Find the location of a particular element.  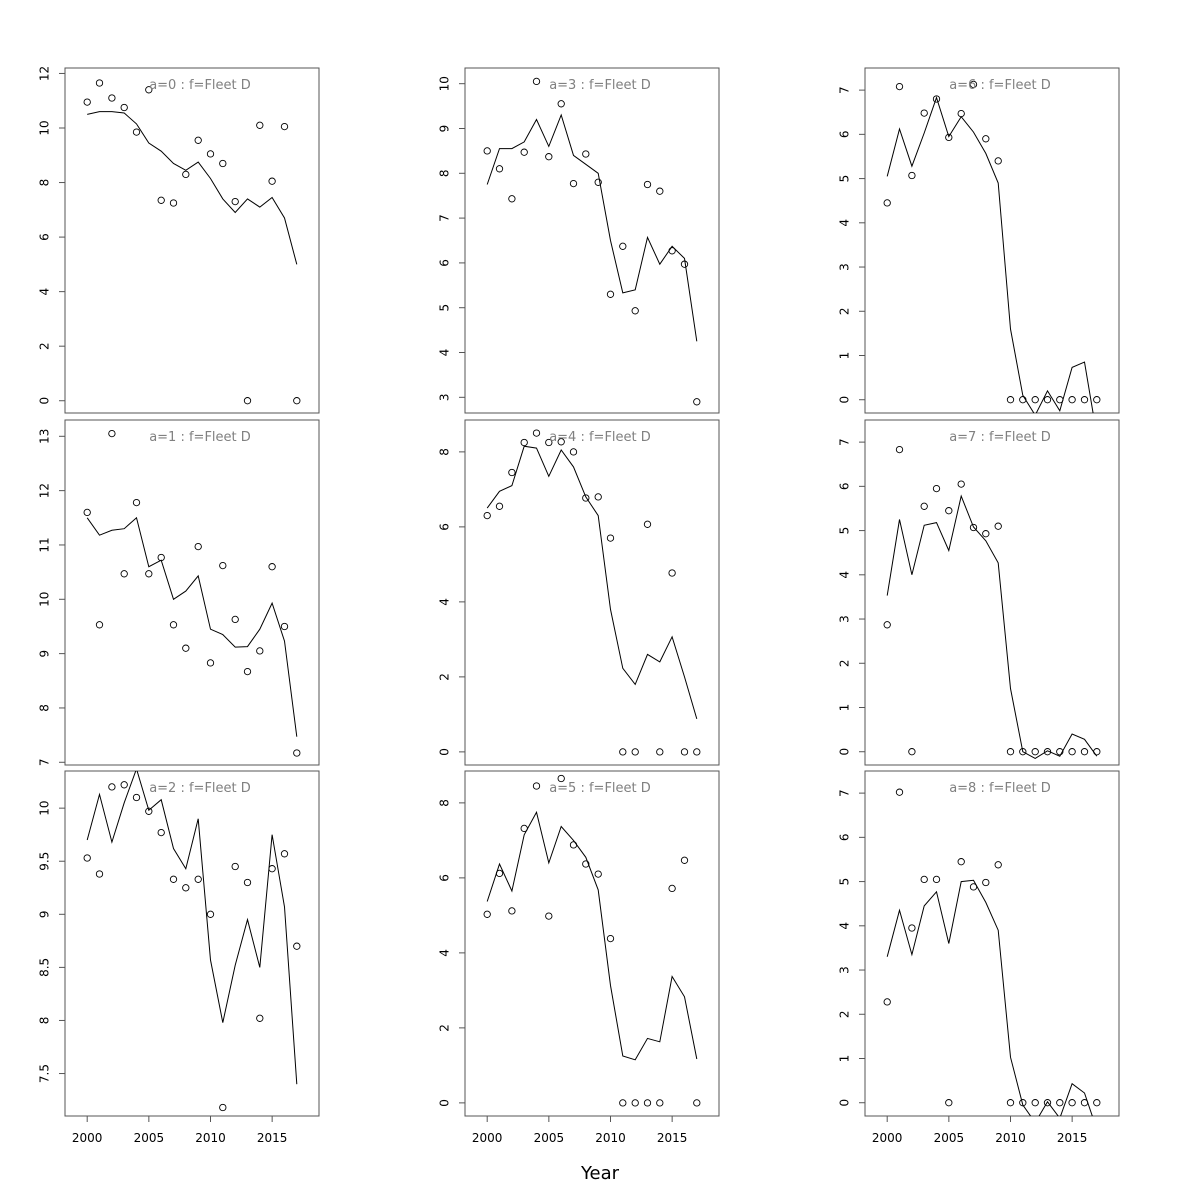

panel-6: 0 1 2 3 4 5 6 7 a=7 : f=Fleet D is located at coordinates (979, 592).